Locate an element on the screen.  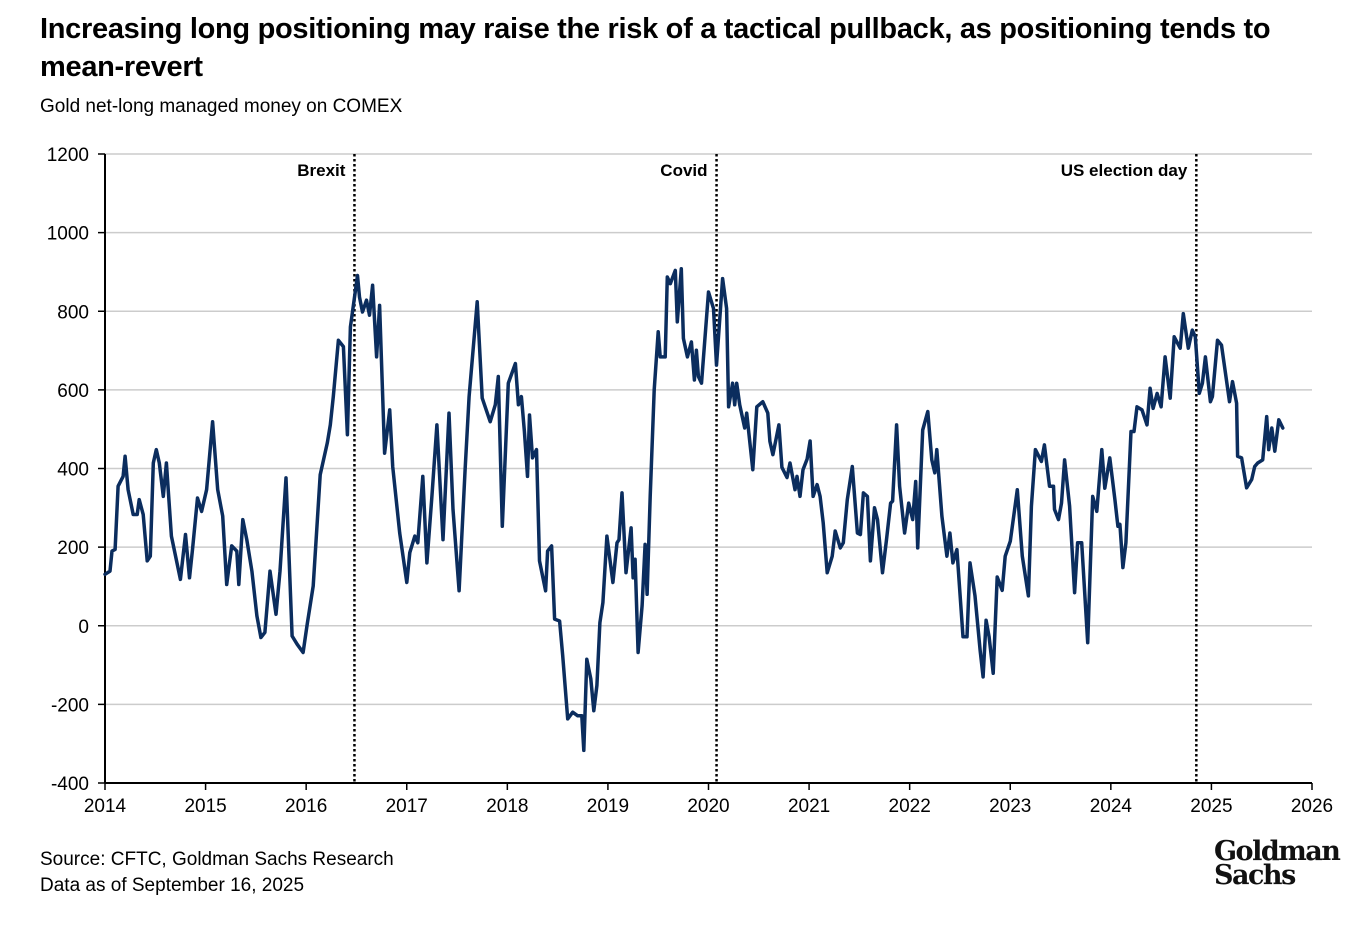
x-tick-label: 2017 is located at coordinates (407, 806).